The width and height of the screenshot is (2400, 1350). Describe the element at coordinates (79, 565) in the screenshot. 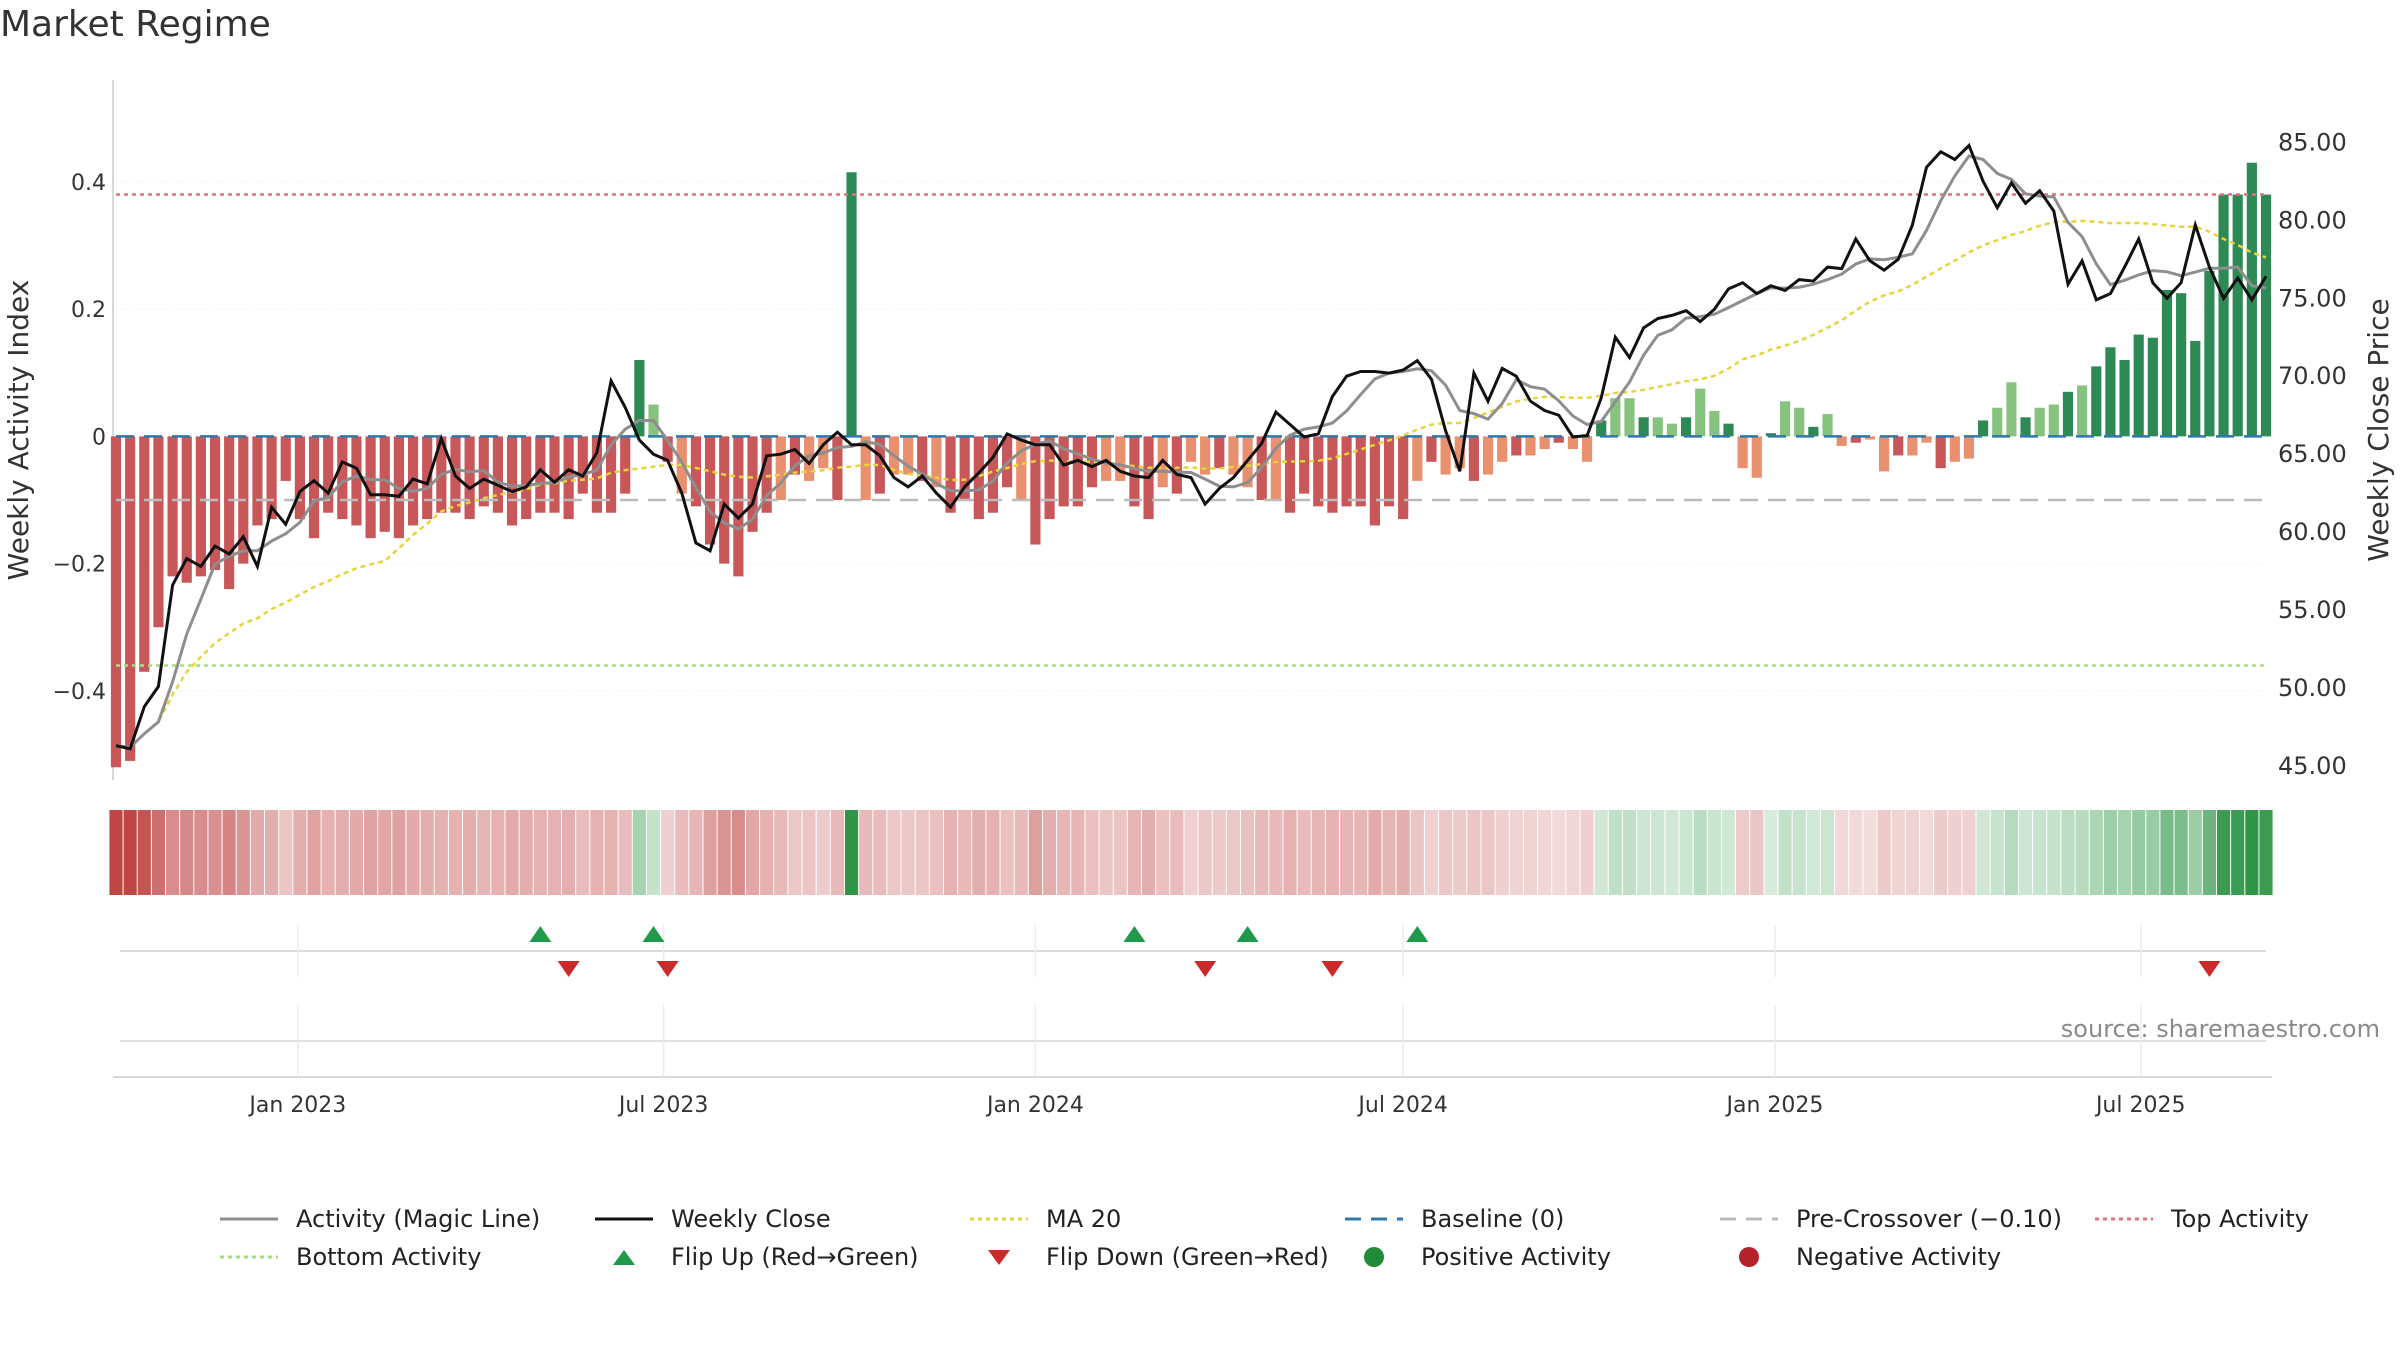

I see `left-tick-label: −0.2` at that location.